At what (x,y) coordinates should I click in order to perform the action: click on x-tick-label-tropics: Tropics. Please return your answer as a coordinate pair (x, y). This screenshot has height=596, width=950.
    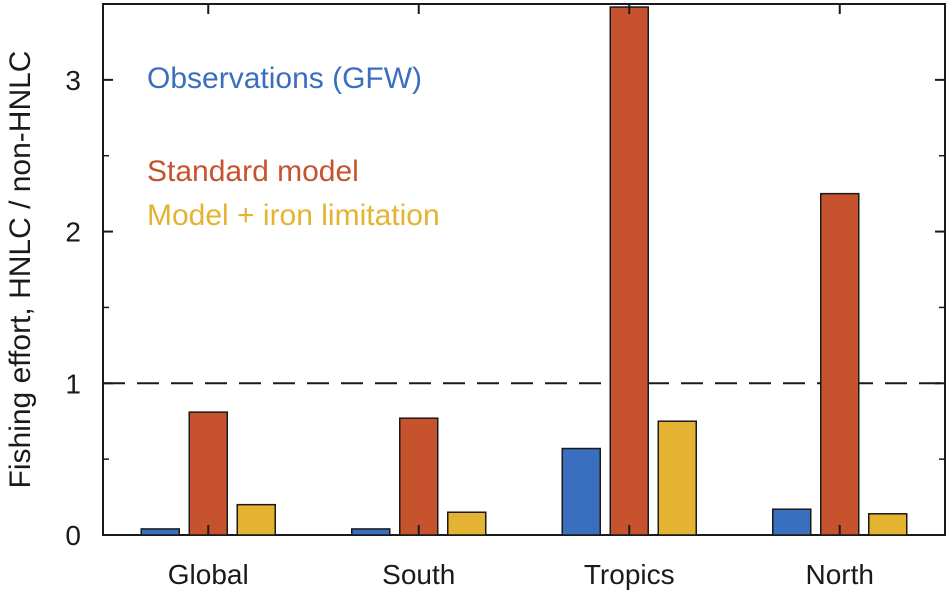
    Looking at the image, I should click on (629, 574).